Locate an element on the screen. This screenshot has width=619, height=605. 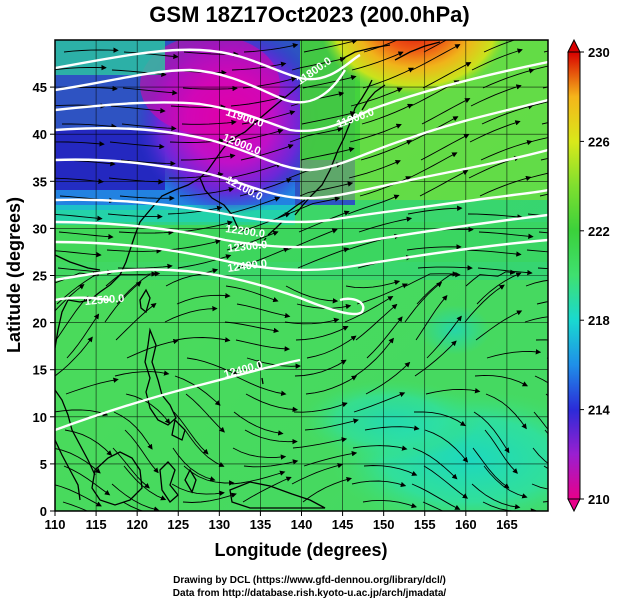
y-tick-label: 40 is located at coordinates (40, 134).